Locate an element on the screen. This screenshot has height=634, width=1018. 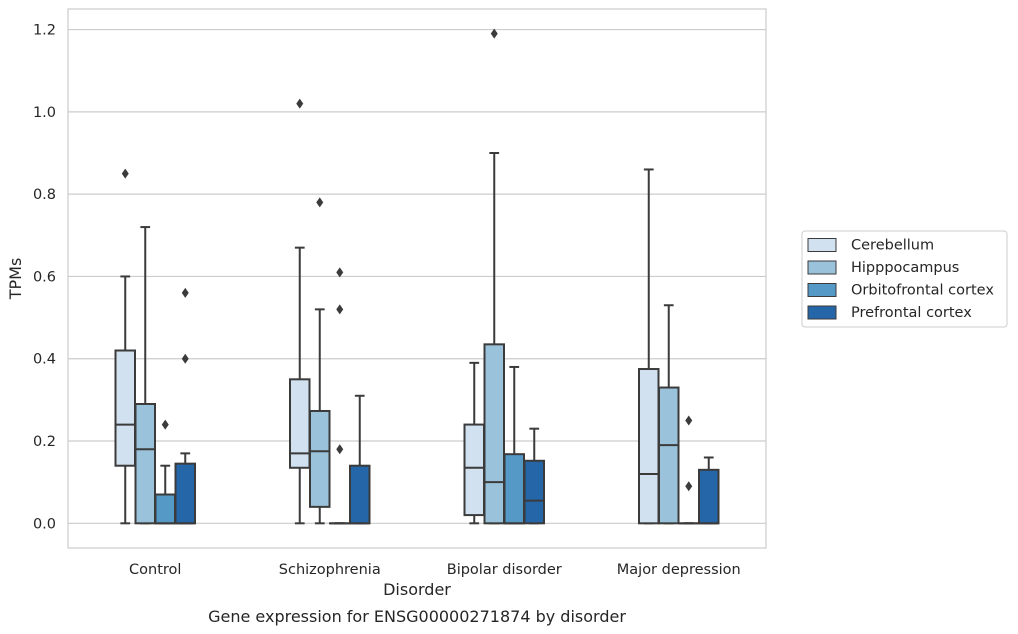
legend-label: Cerebellum is located at coordinates (892, 246).